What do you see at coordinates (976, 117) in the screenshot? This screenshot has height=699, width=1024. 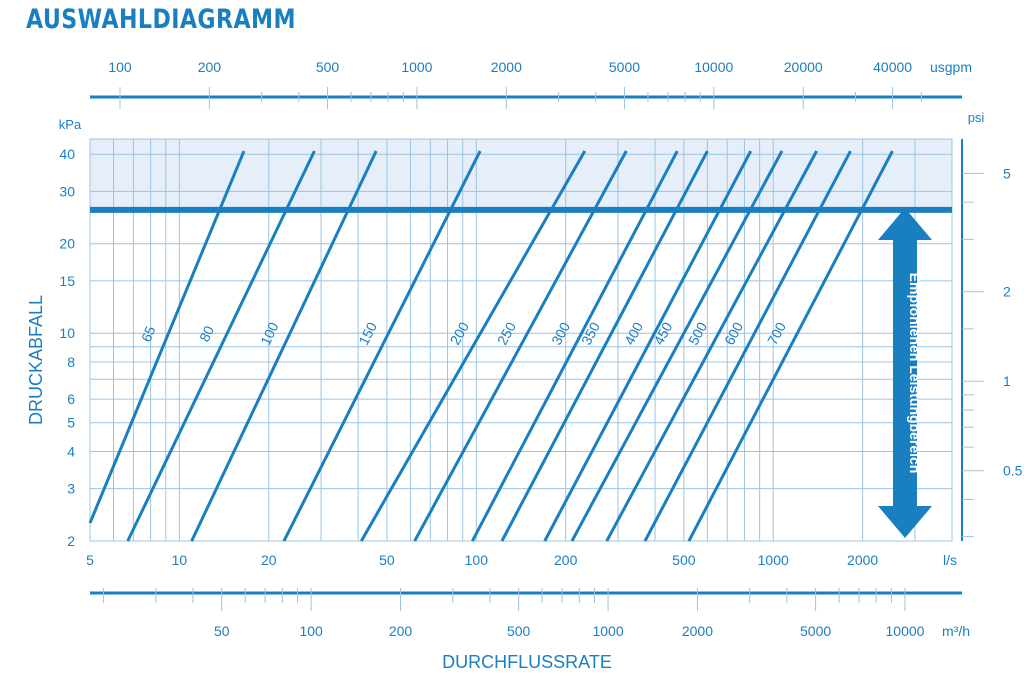 I see `right-unit-label: psi` at bounding box center [976, 117].